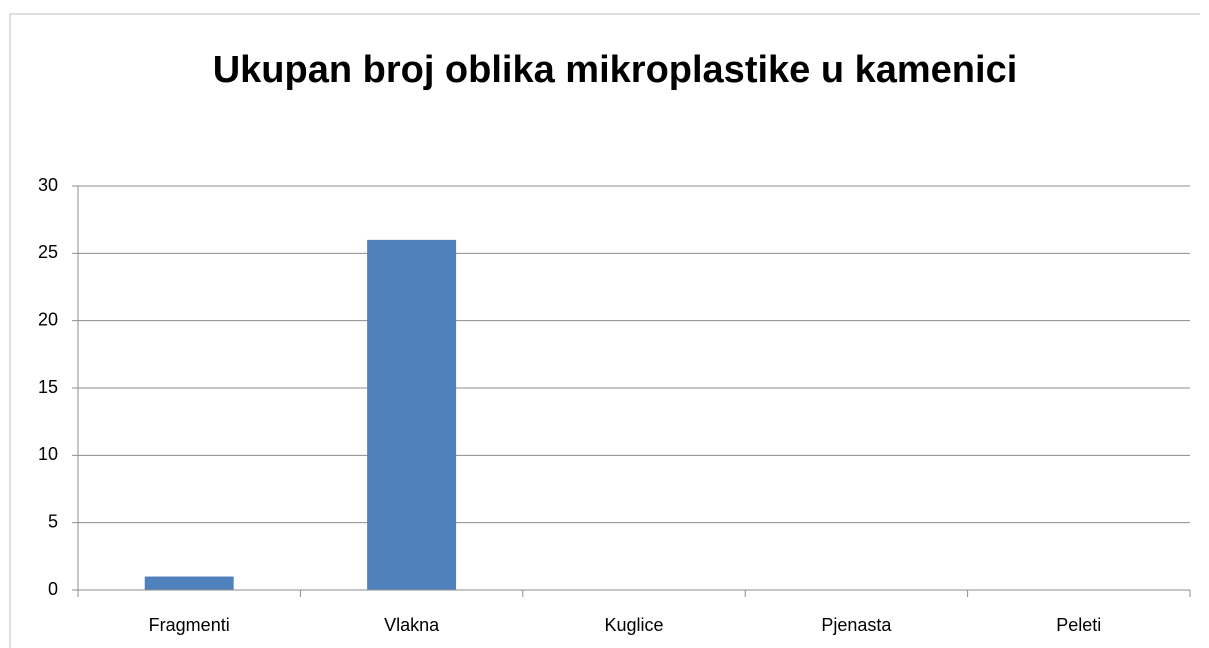  What do you see at coordinates (48, 454) in the screenshot?
I see `y-tick-label: 10` at bounding box center [48, 454].